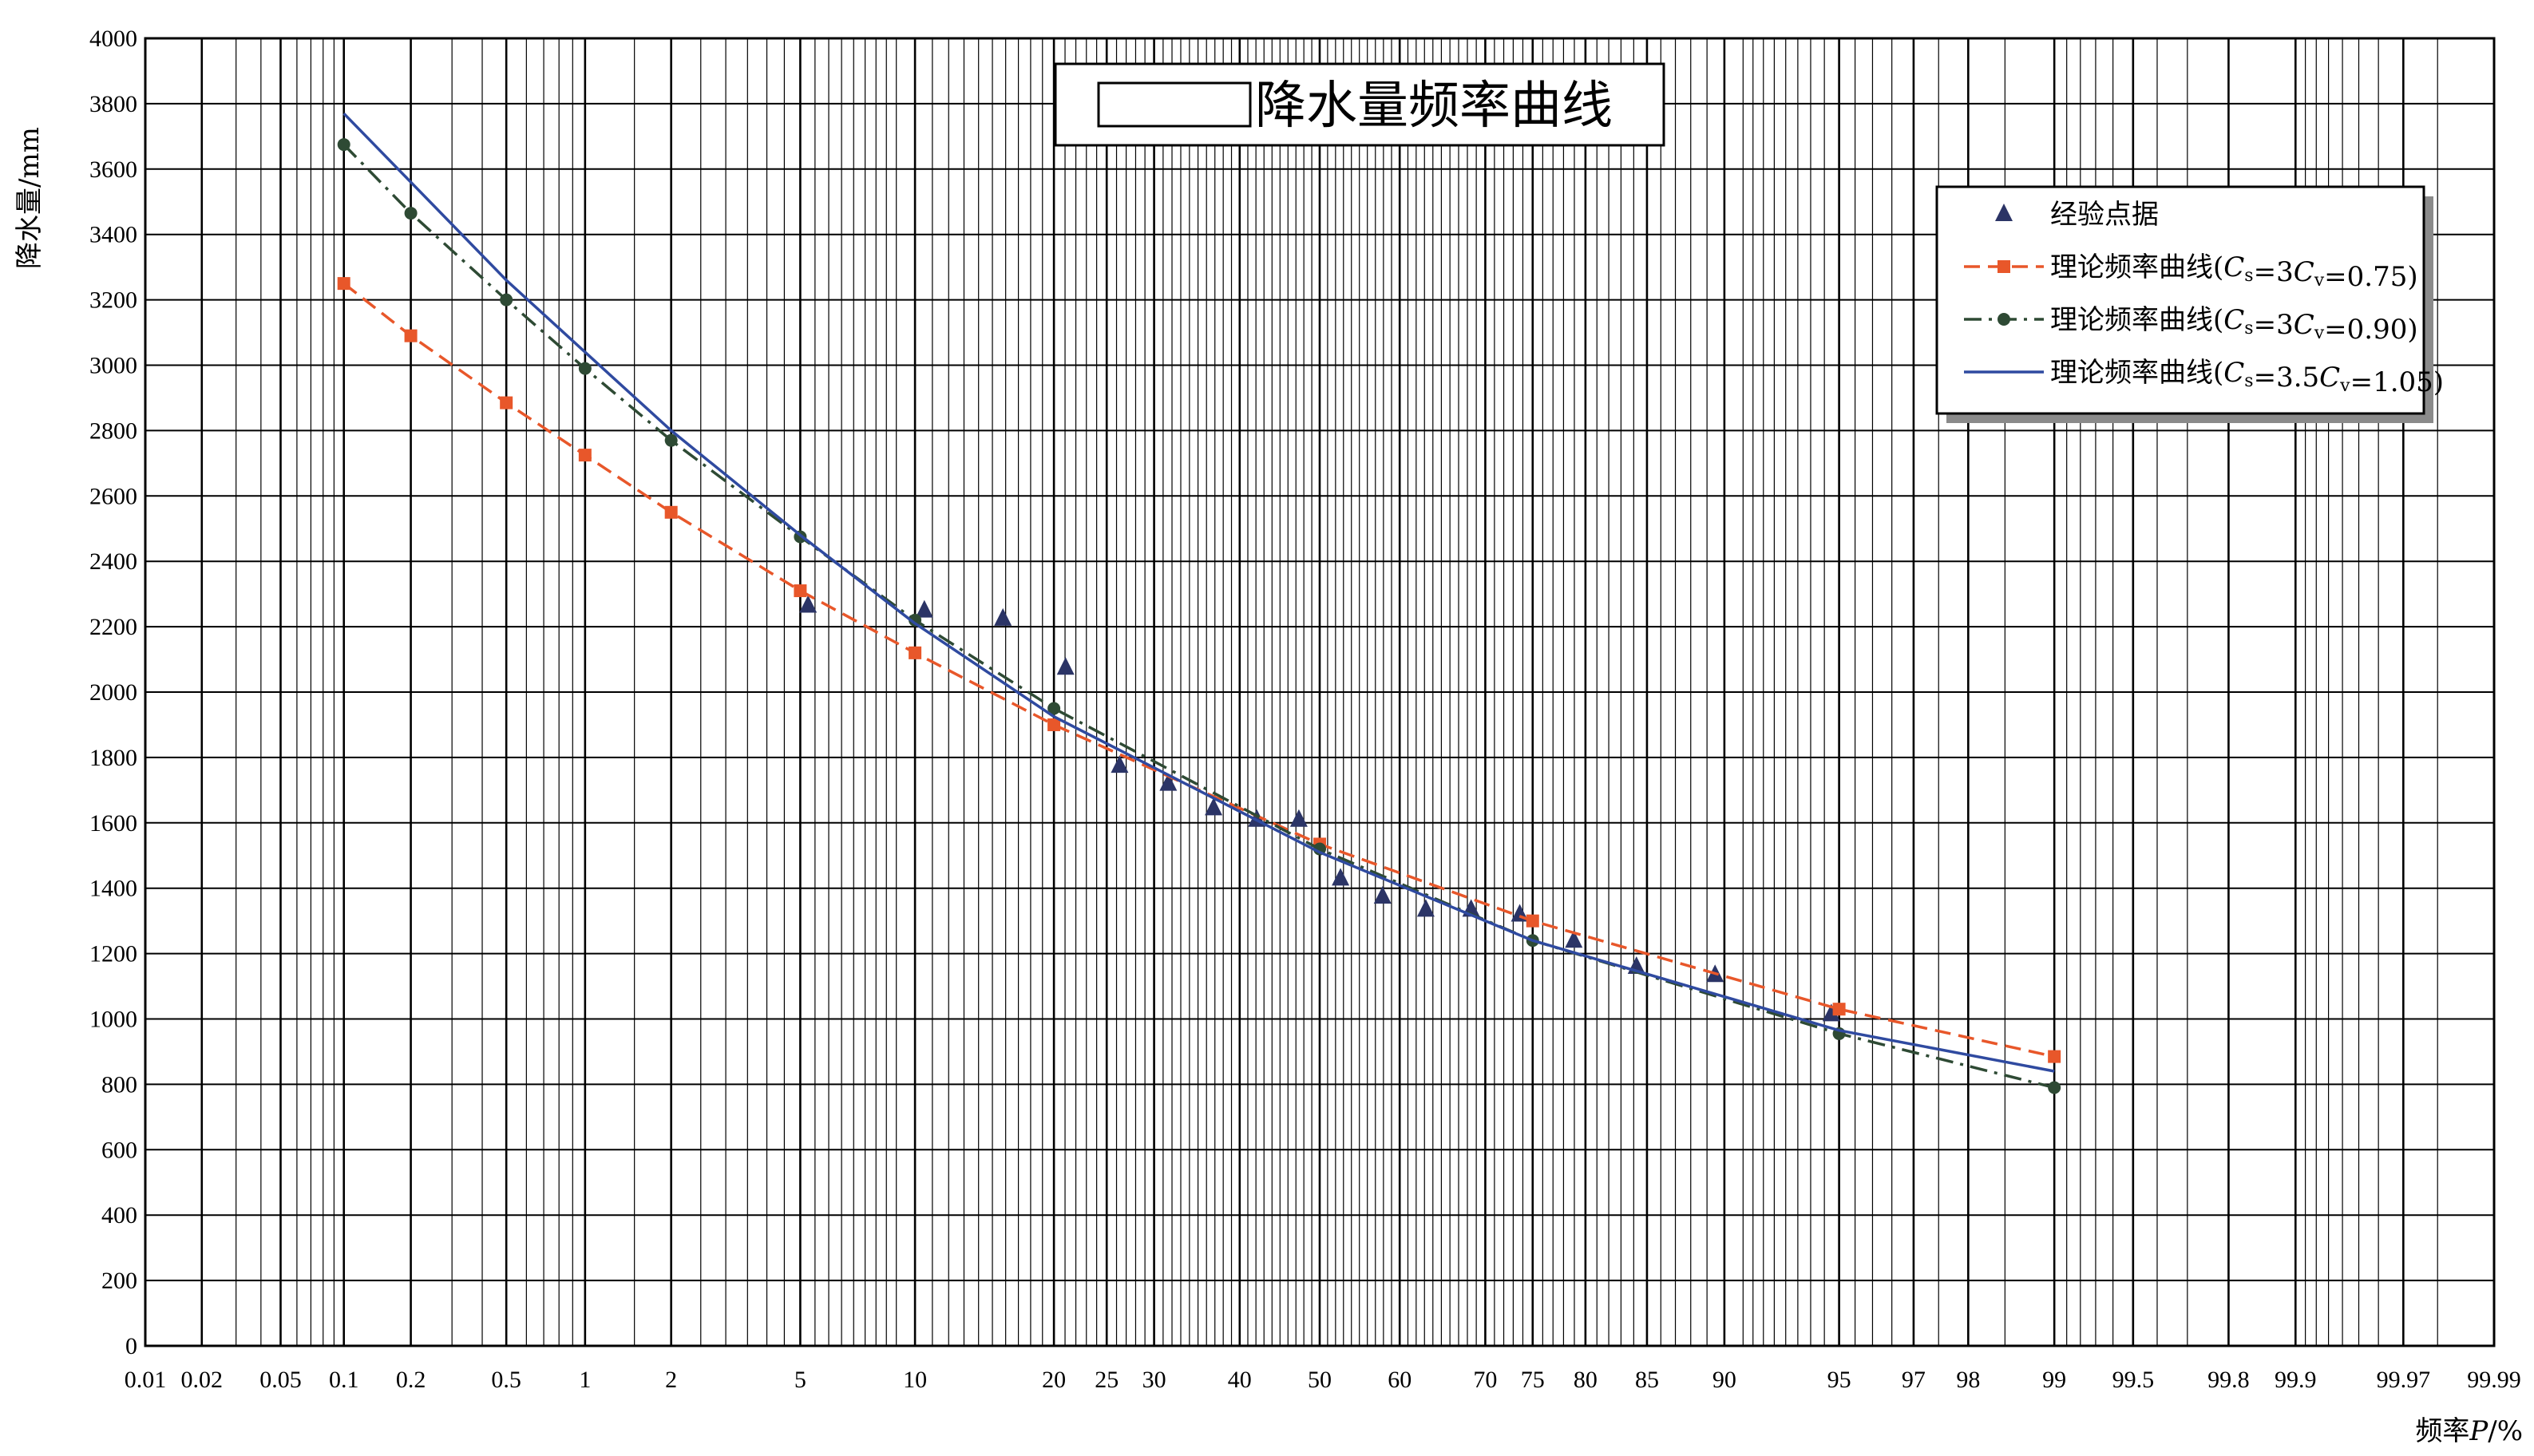  Describe the element at coordinates (30, 198) in the screenshot. I see `y-axis-label: 降水量/mm` at that location.